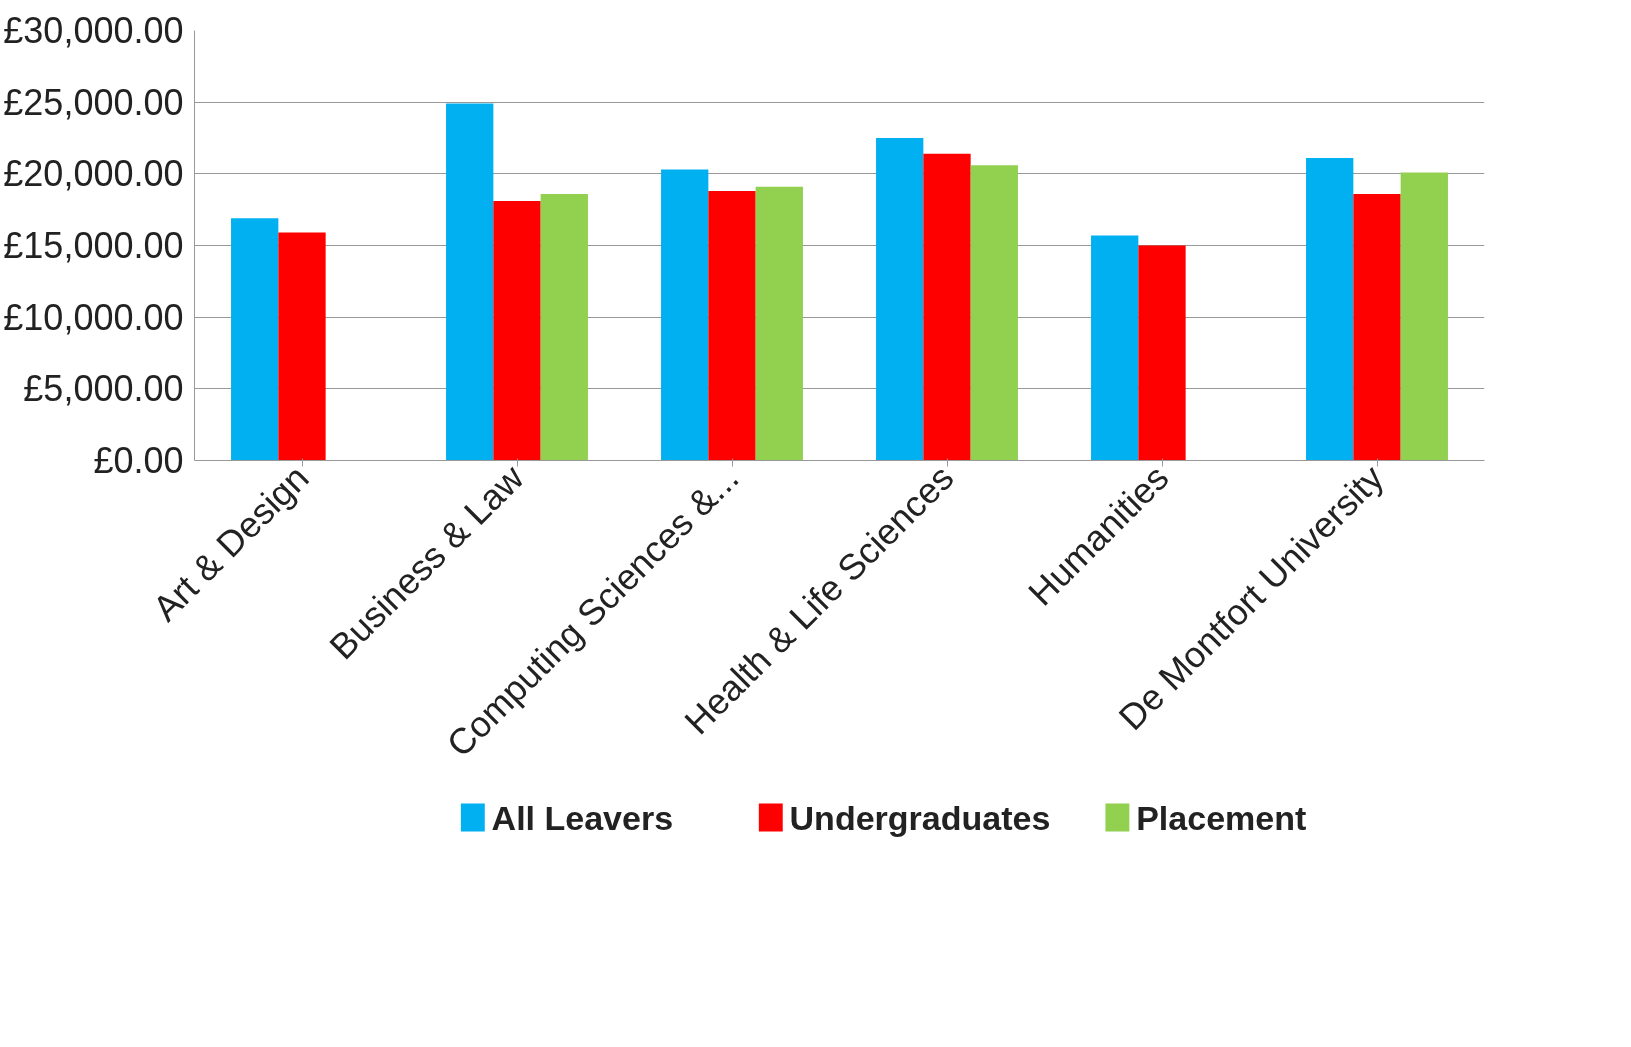  What do you see at coordinates (138, 460) in the screenshot?
I see `y-tick-label: £0.00` at bounding box center [138, 460].